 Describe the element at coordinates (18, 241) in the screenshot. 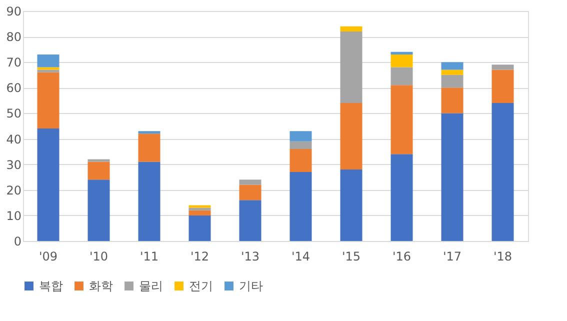

I see `y-tick-label: 0` at that location.